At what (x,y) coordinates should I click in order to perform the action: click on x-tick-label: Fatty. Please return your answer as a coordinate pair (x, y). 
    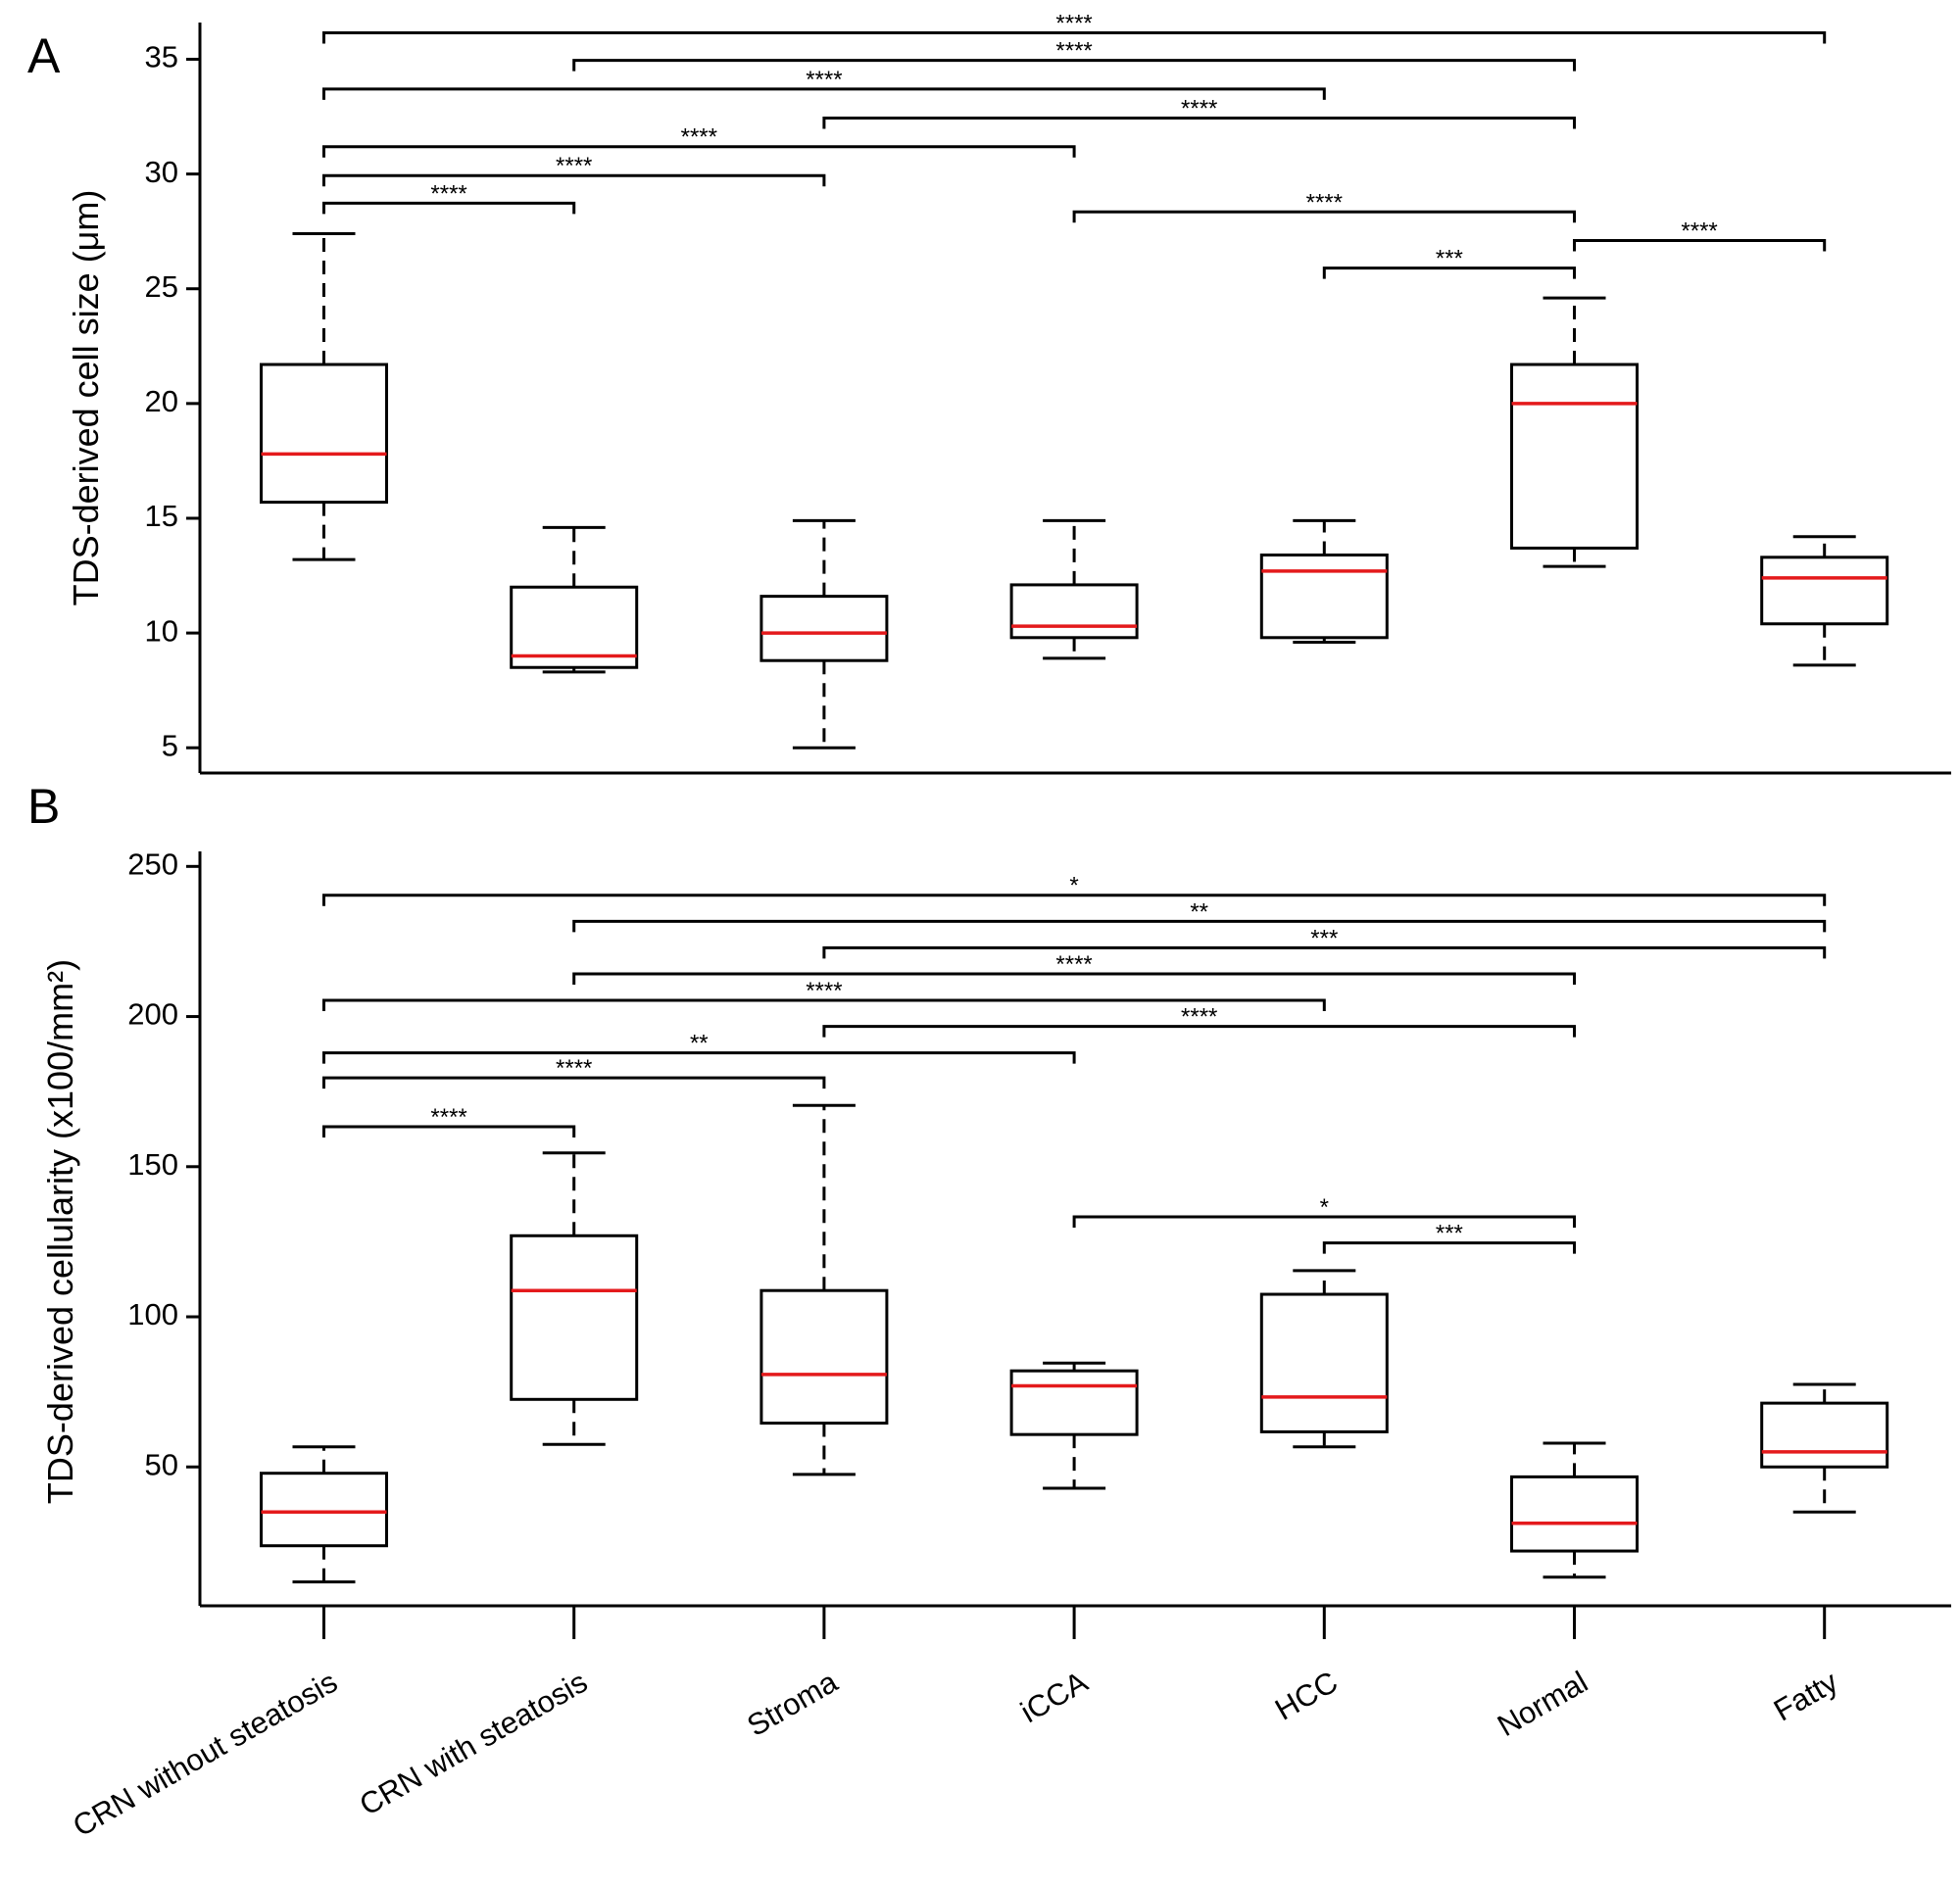
    Looking at the image, I should click on (1806, 1696).